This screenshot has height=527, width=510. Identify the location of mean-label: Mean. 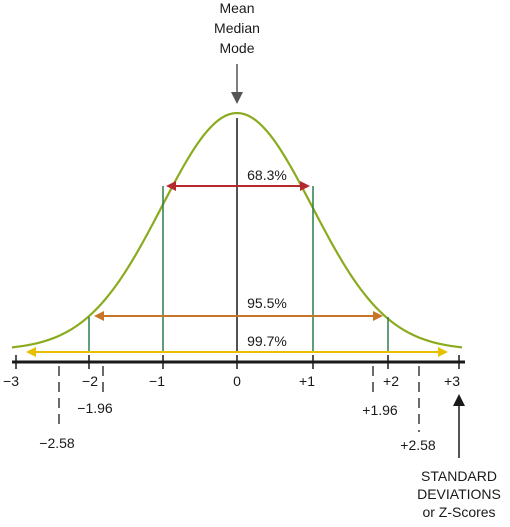
(236, 8).